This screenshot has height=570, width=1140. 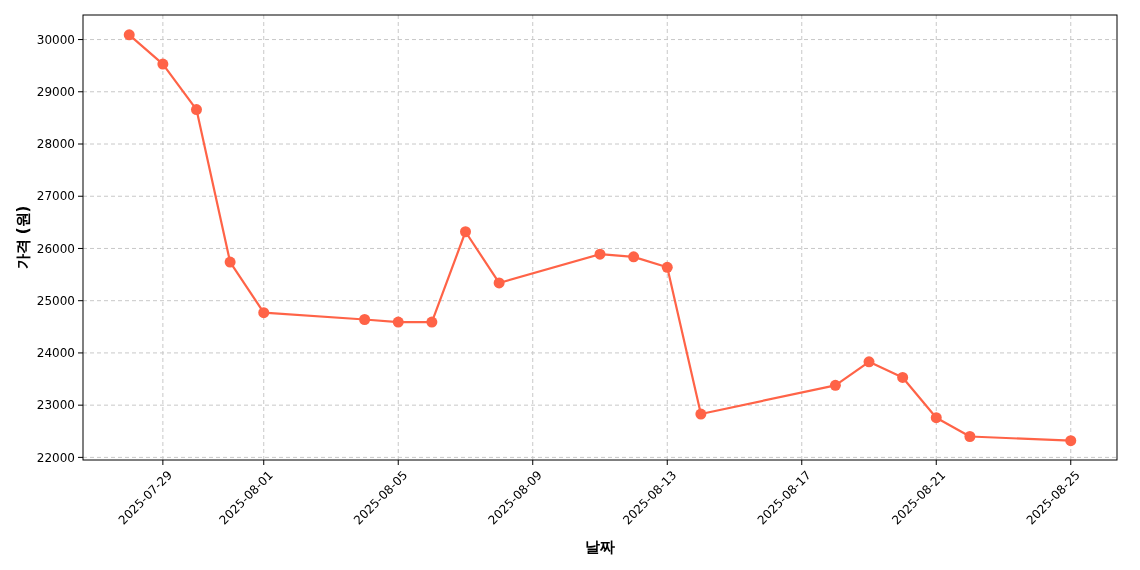 I want to click on y-tick-label: 26000, so click(x=55, y=248).